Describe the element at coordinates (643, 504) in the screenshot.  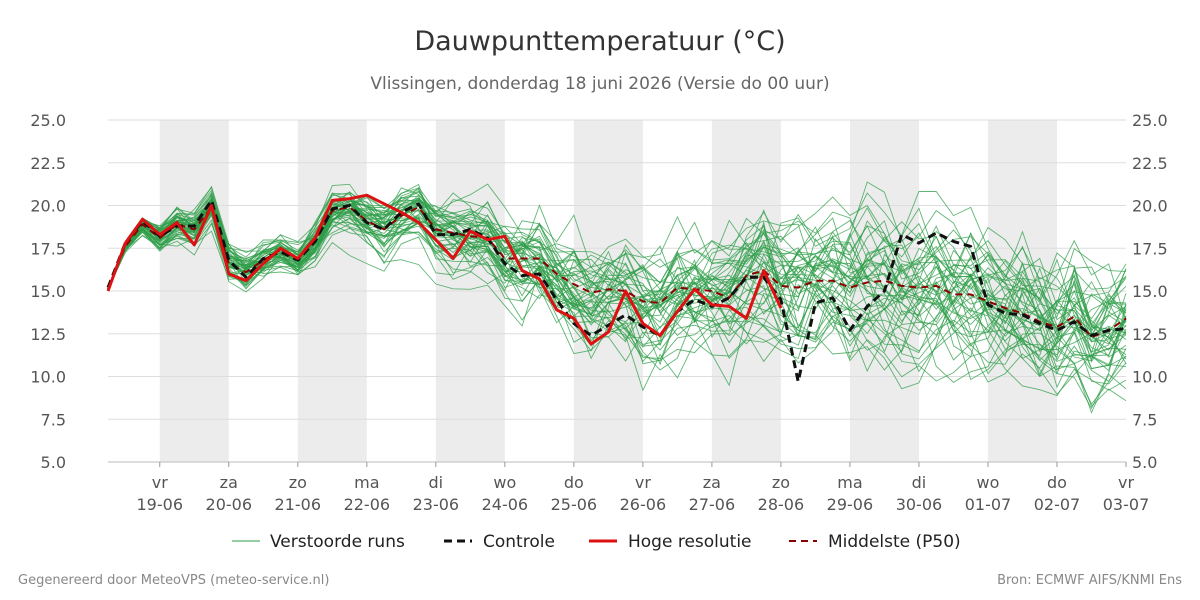
I see `x-tick-date: 26-06` at that location.